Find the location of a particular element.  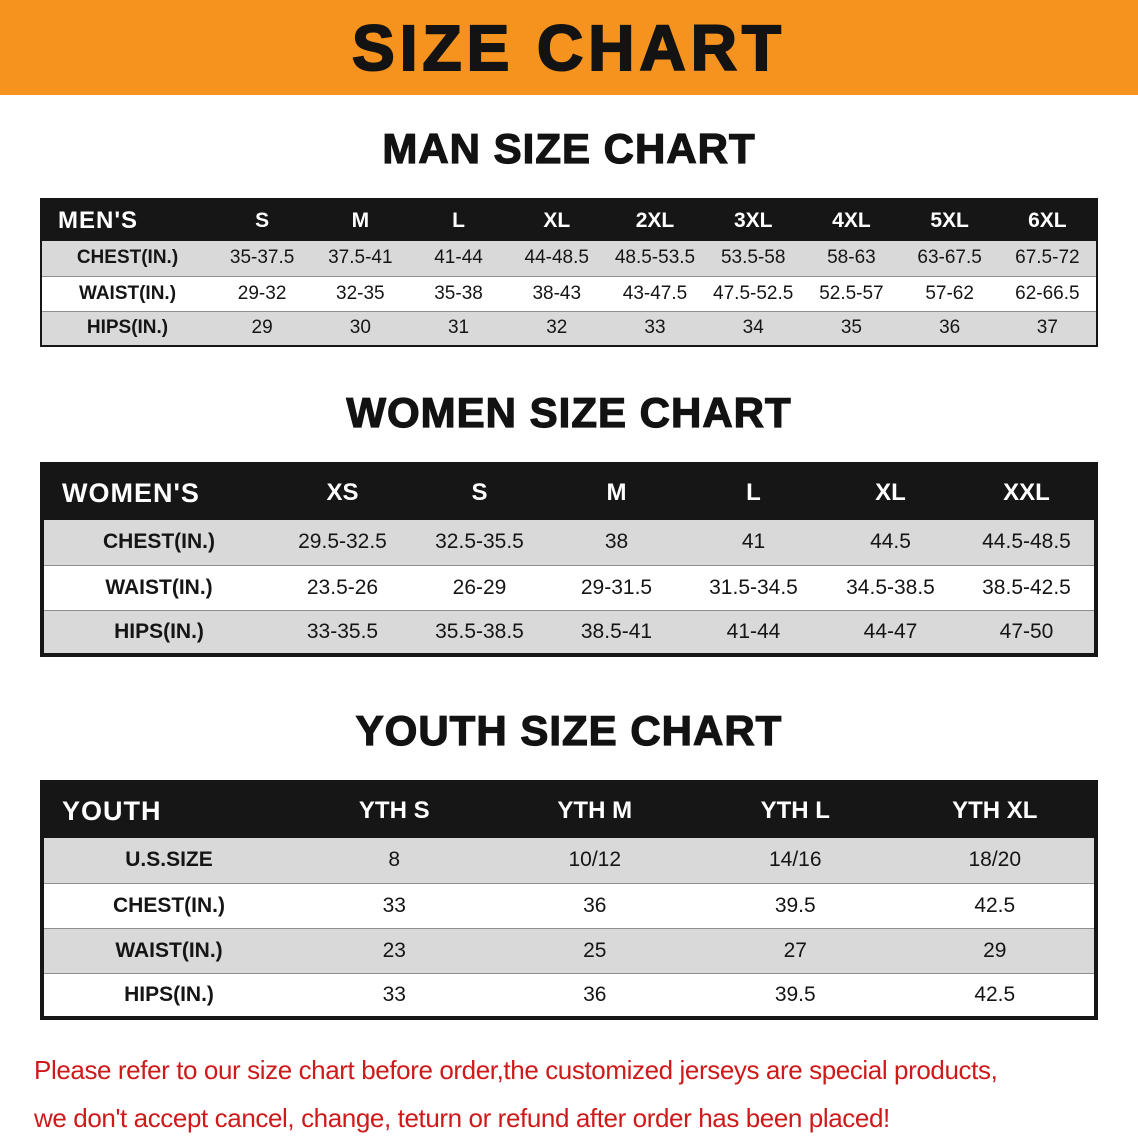

size-value-cell: 62-66.5 is located at coordinates (1047, 293).